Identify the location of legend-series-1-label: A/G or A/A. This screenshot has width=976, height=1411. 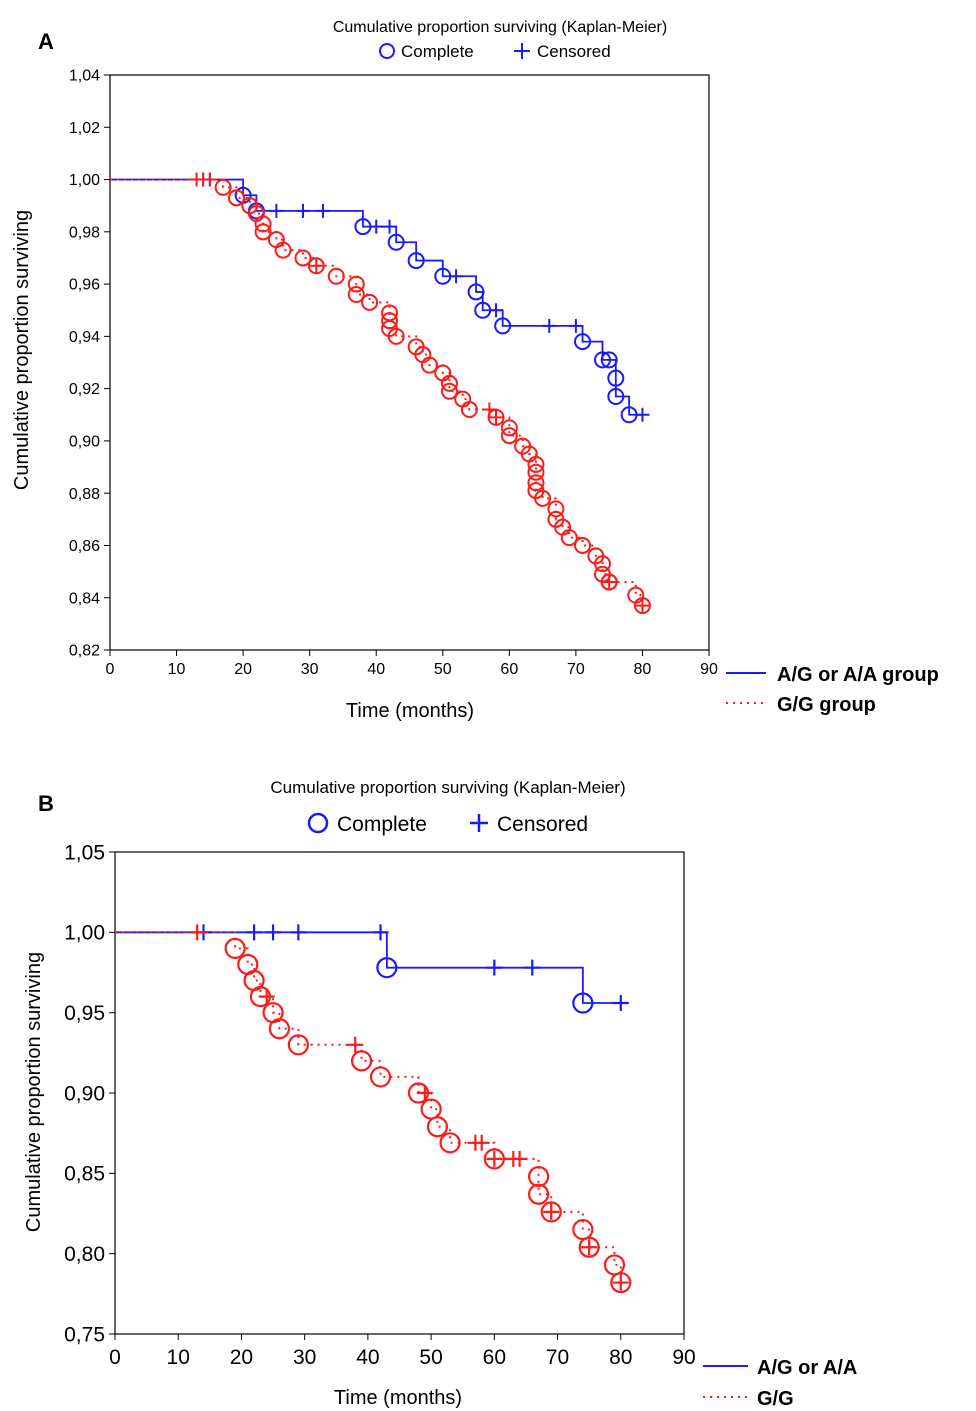
(807, 1368).